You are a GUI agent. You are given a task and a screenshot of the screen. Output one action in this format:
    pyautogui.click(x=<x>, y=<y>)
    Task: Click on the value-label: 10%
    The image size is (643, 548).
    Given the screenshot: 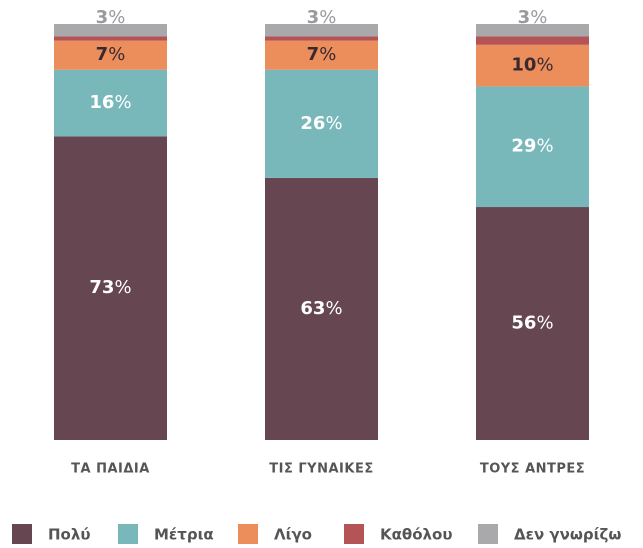 What is the action you would take?
    pyautogui.click(x=532, y=65)
    